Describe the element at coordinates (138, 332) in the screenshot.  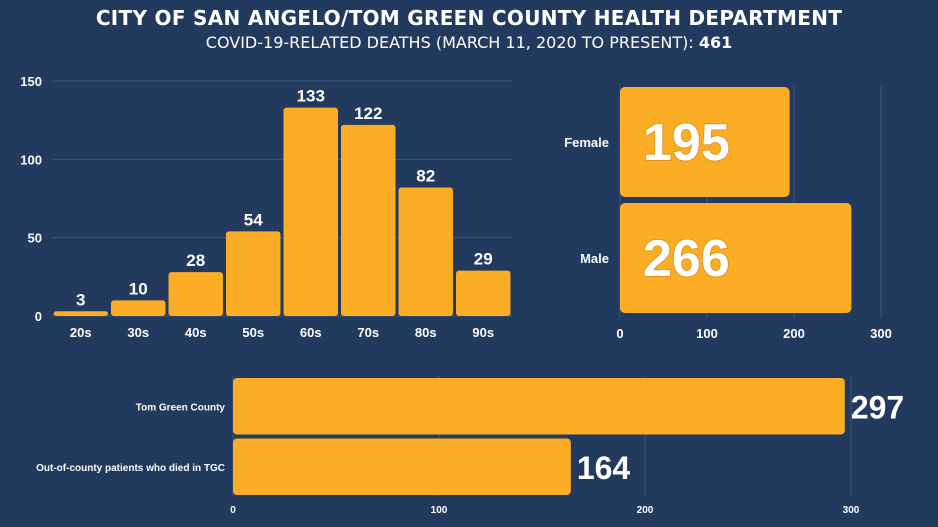
I see `x-tick-label: 30s` at that location.